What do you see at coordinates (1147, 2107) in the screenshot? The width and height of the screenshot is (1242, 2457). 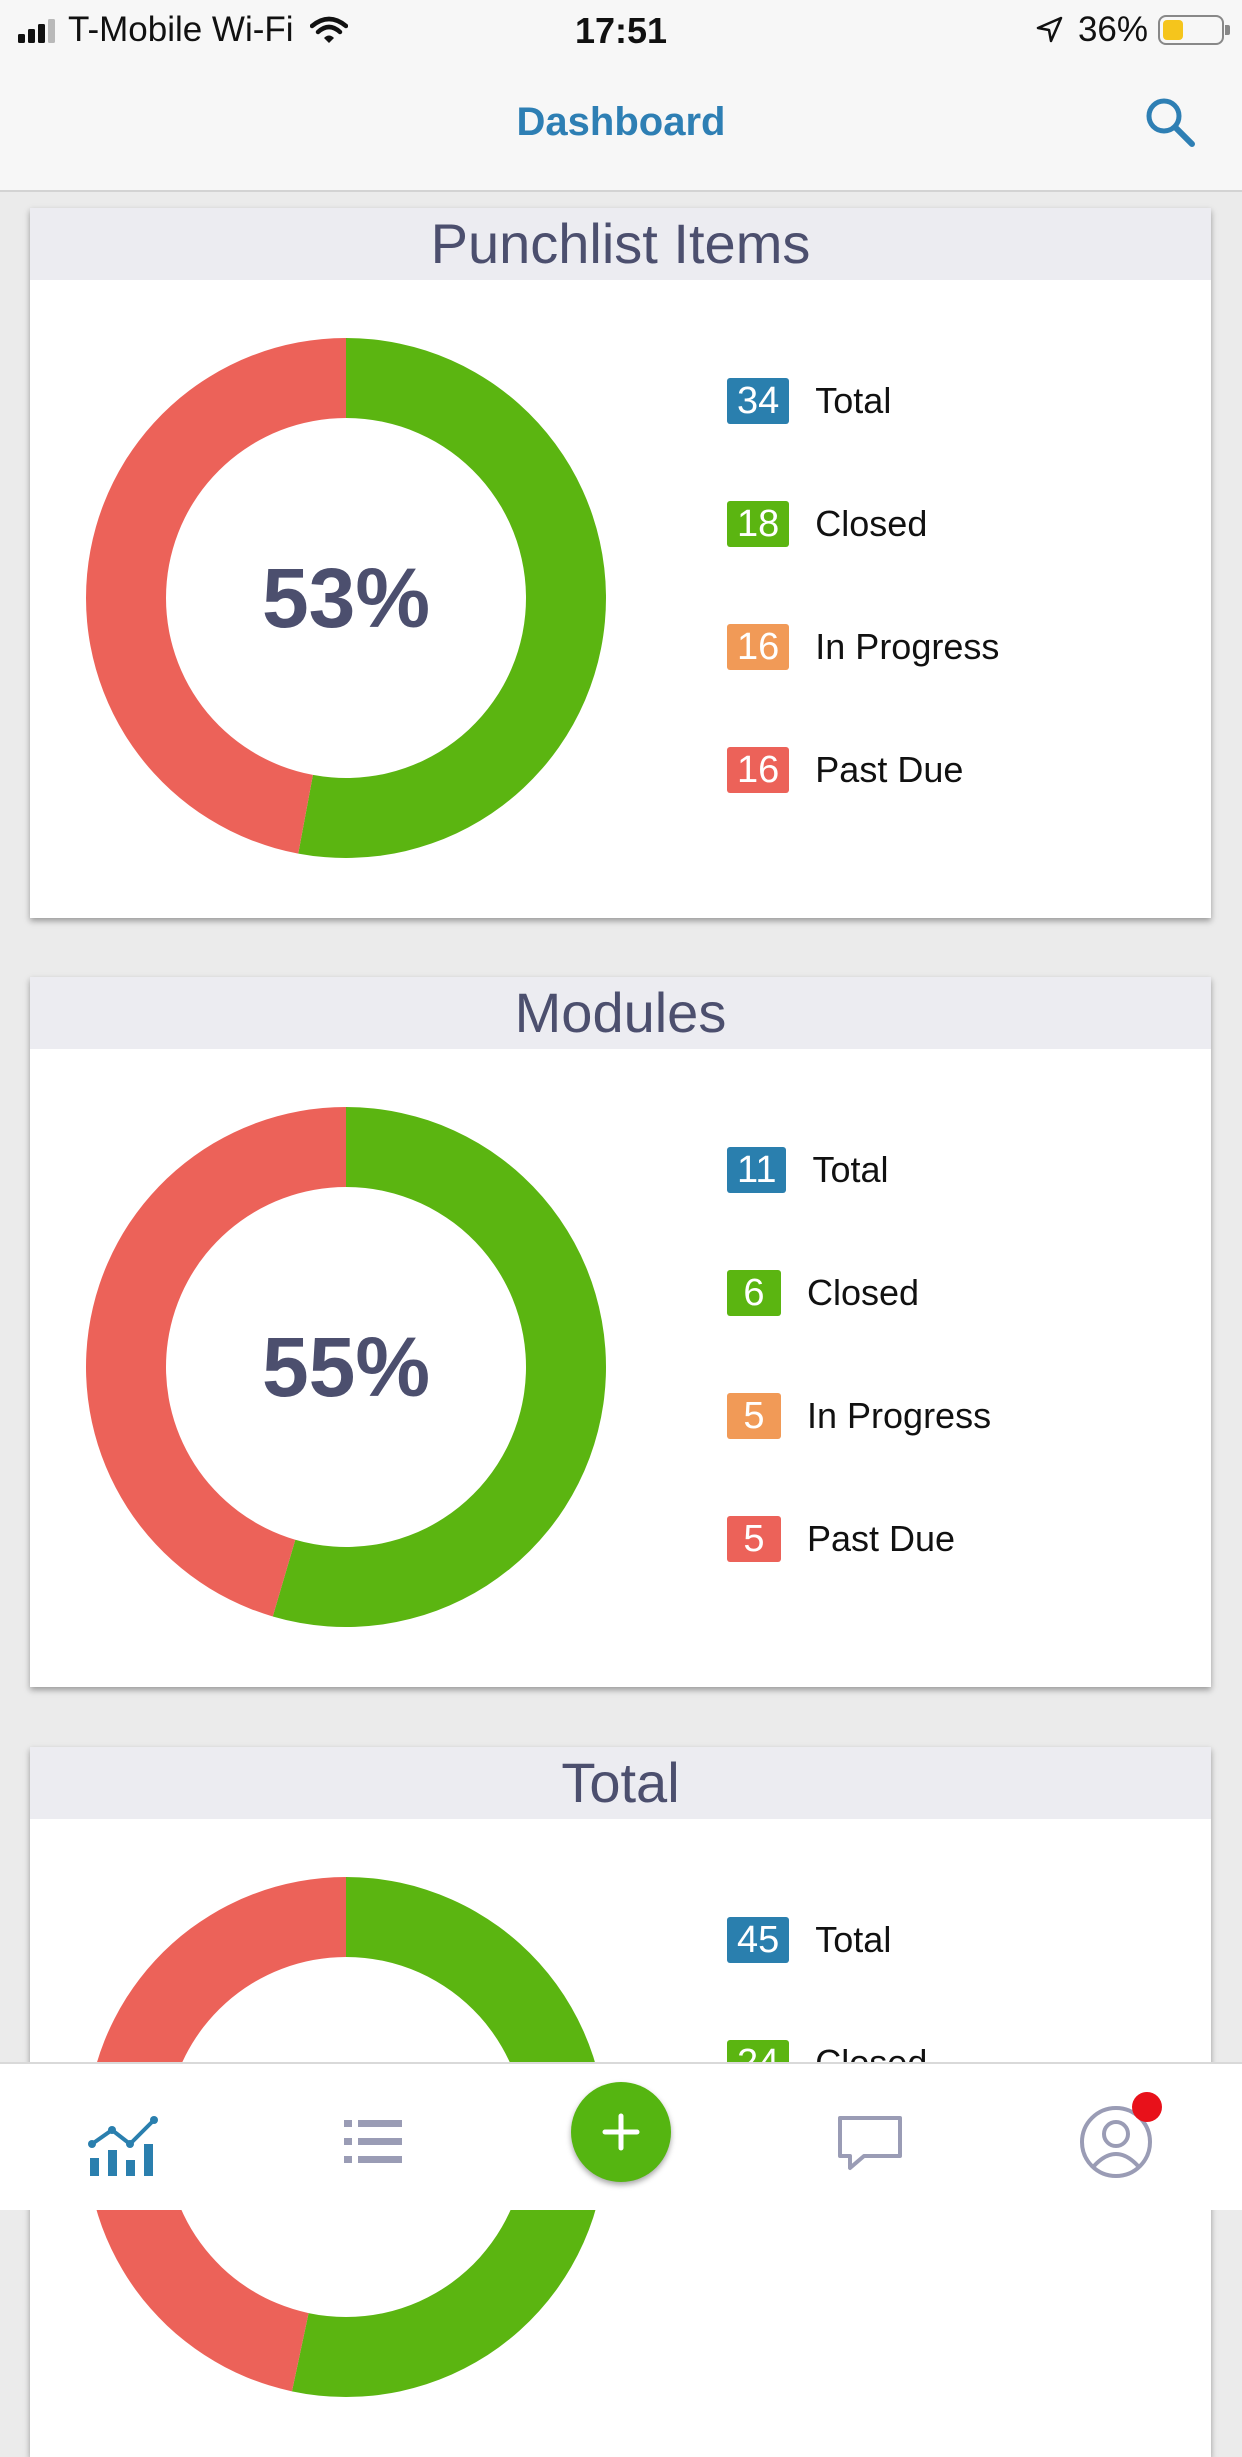 I see `notification-badge` at bounding box center [1147, 2107].